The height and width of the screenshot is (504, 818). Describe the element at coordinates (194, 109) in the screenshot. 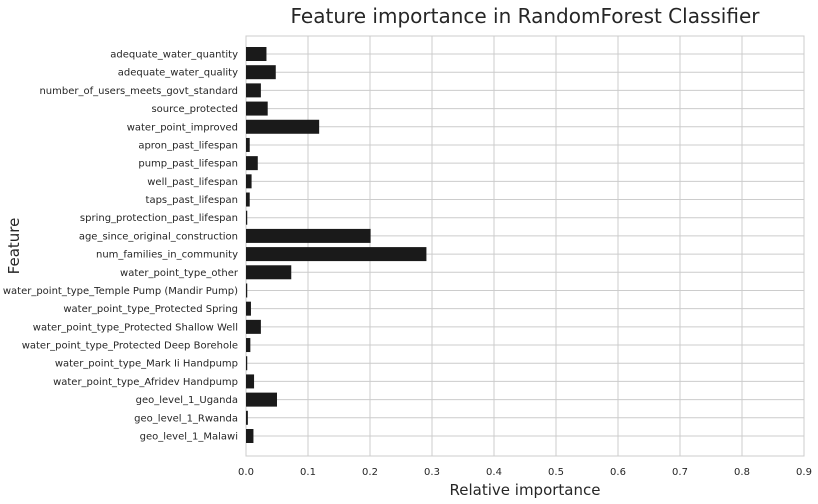

I see `y-tick-label: source_protected` at that location.